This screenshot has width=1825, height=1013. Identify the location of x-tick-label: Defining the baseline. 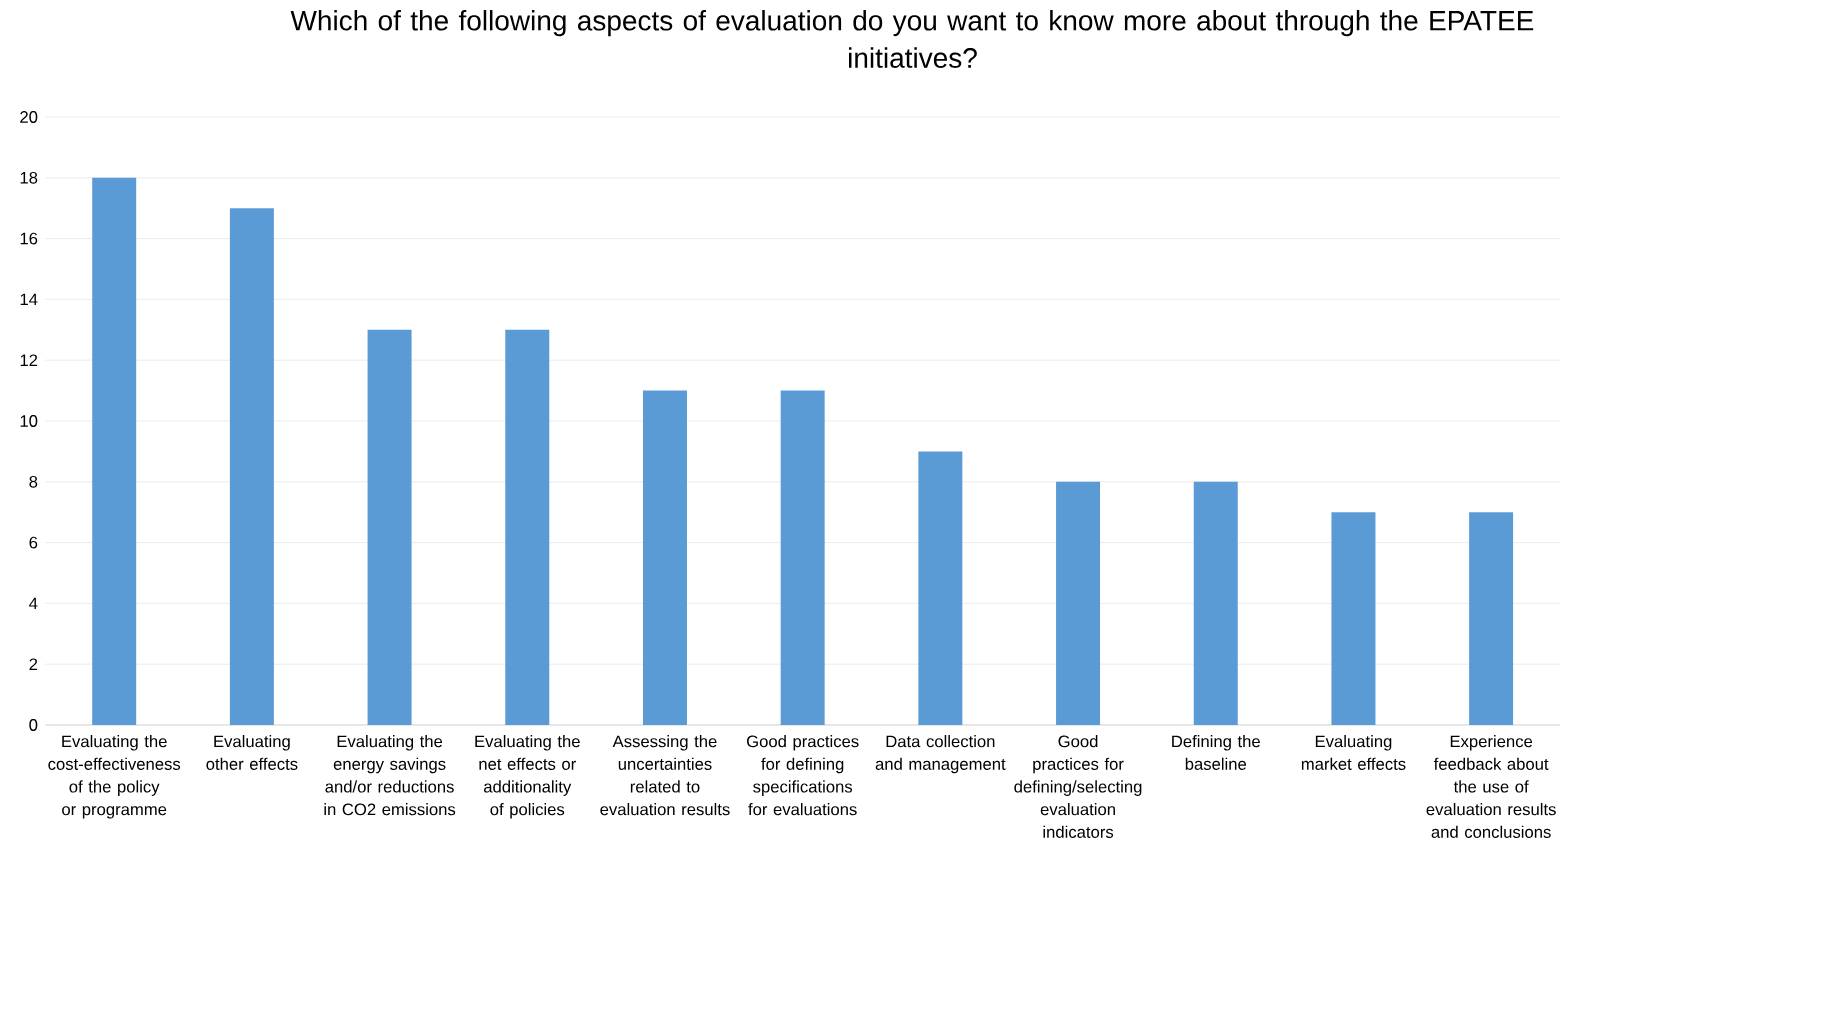
(1216, 752).